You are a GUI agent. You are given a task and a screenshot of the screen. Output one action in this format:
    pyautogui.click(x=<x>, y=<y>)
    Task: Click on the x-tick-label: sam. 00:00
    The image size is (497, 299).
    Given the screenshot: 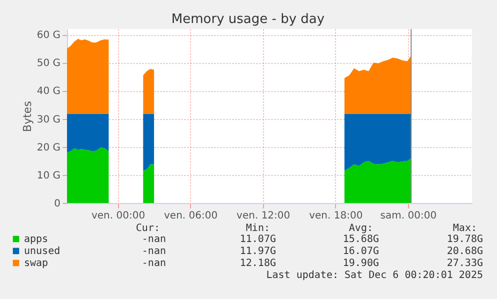 What is the action you would take?
    pyautogui.click(x=408, y=216)
    